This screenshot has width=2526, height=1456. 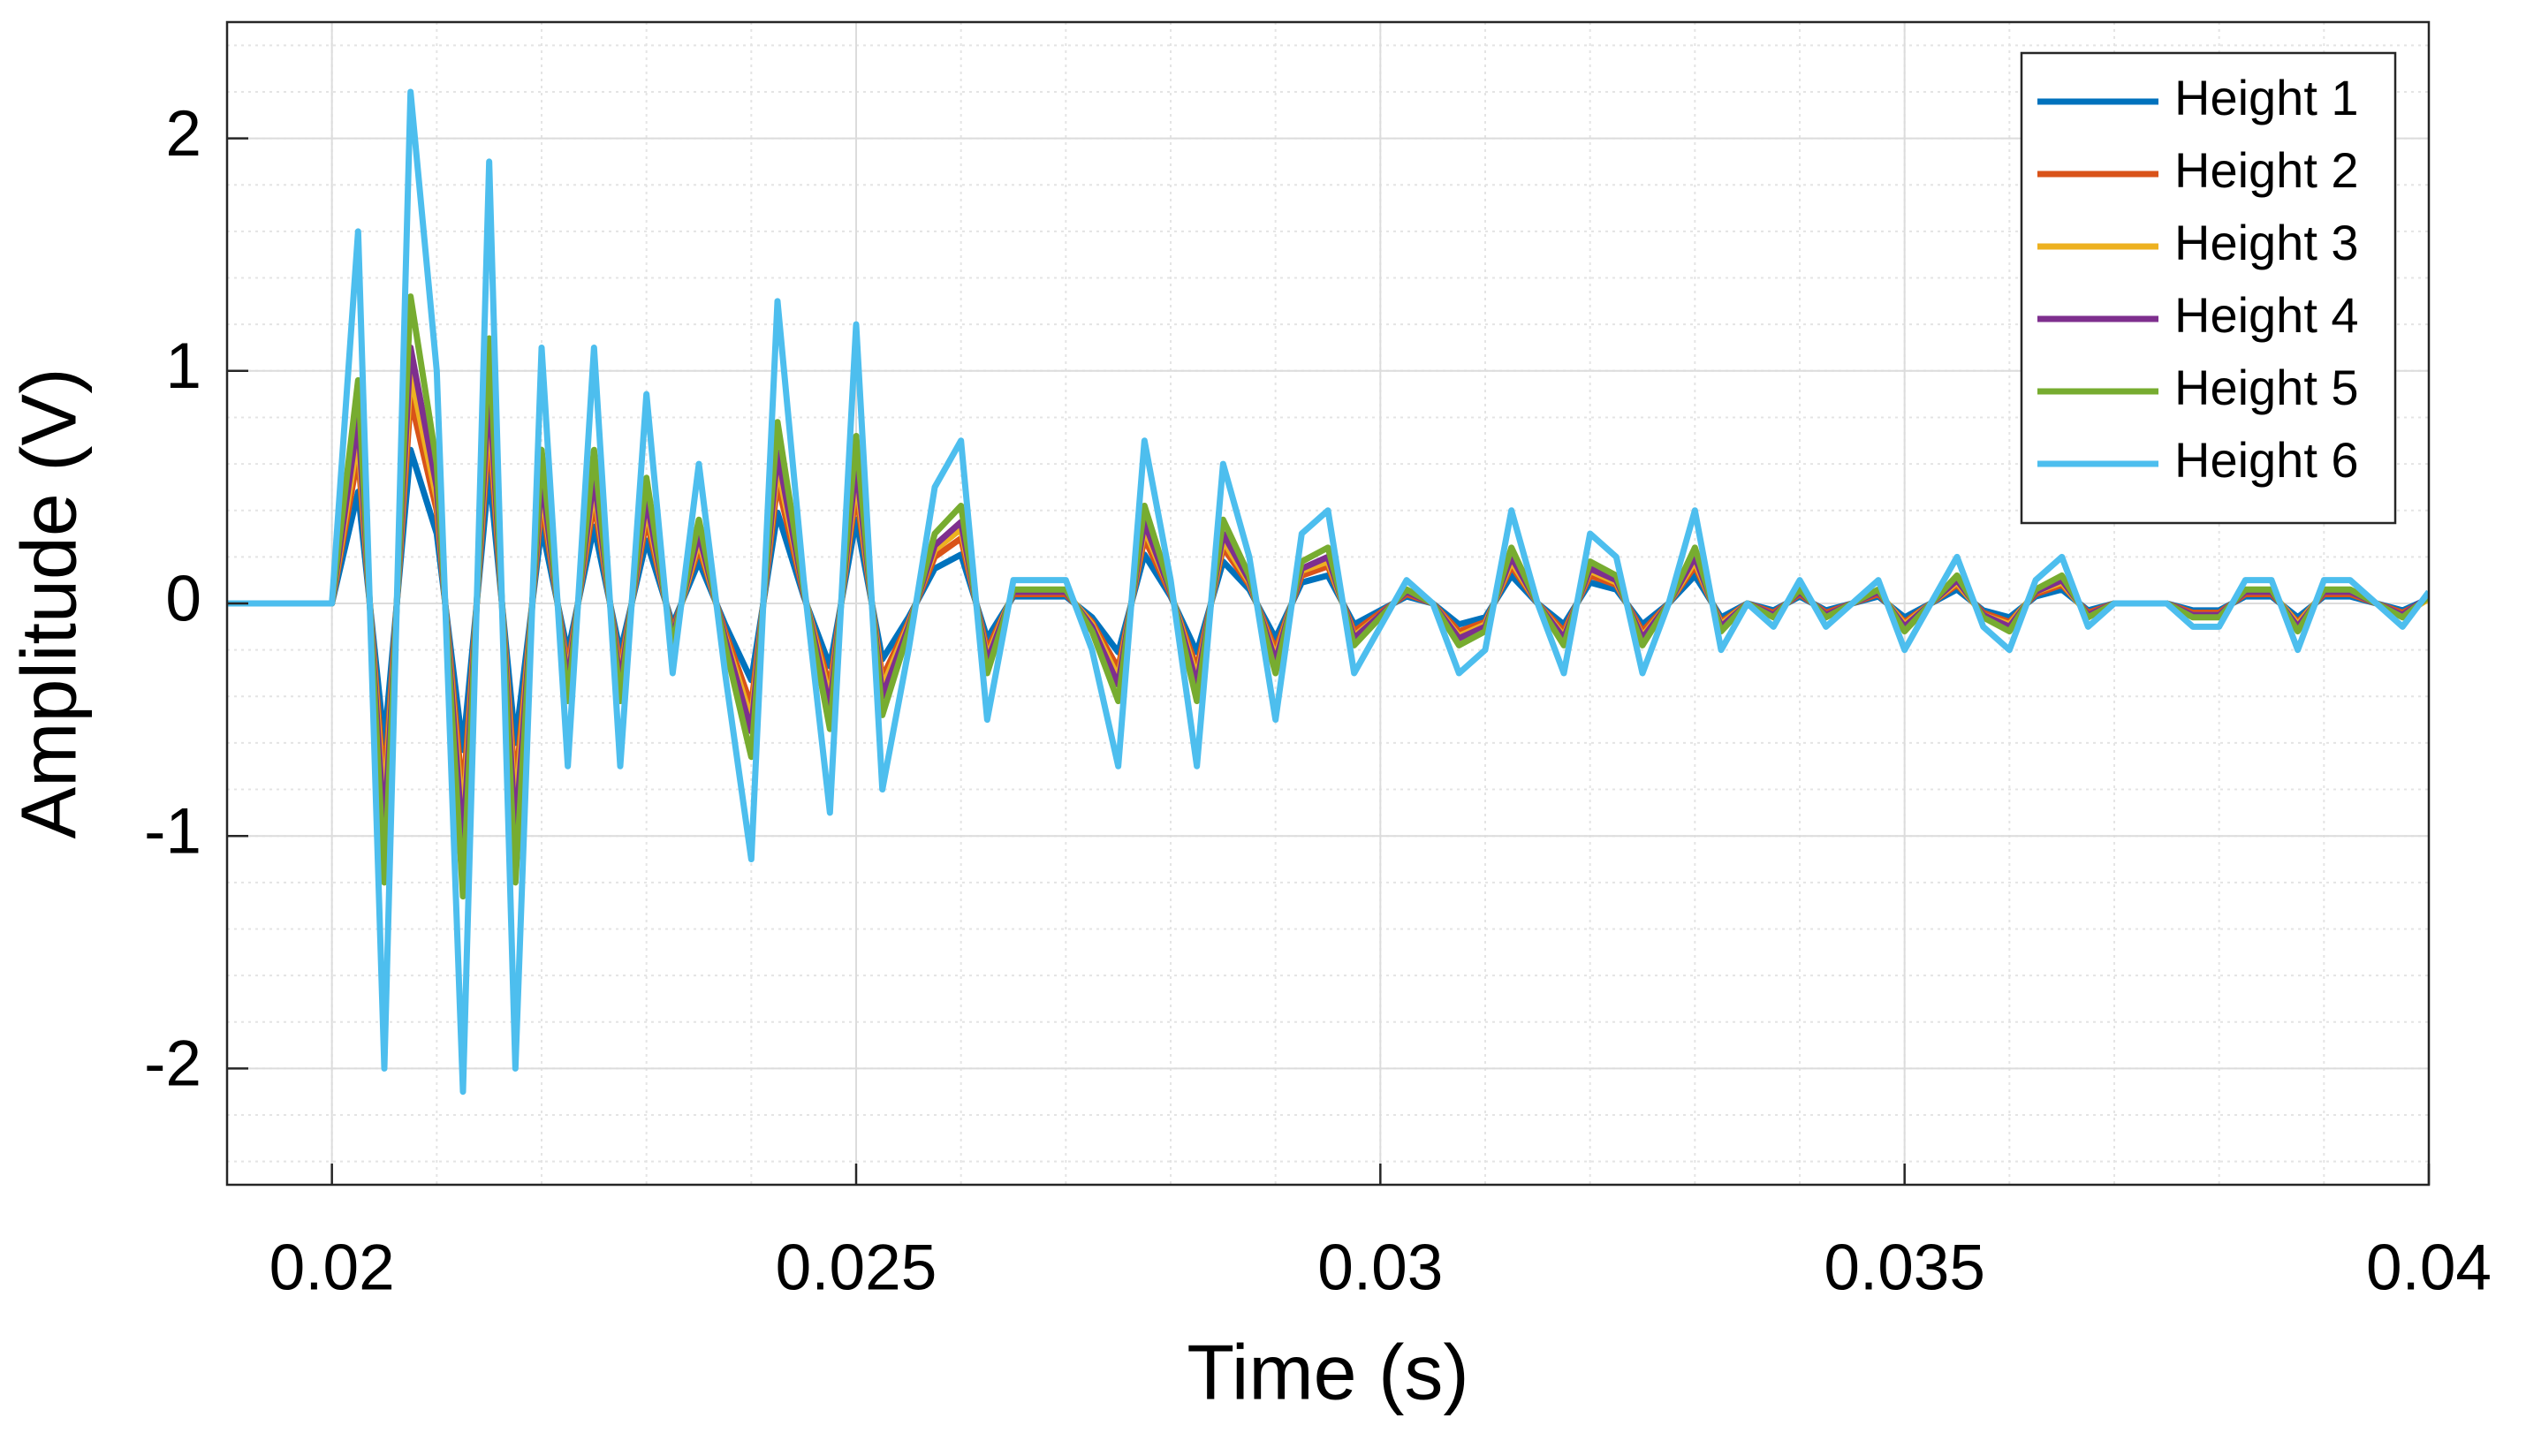 What do you see at coordinates (1327, 1371) in the screenshot?
I see `x-axis-label: Time (s)` at bounding box center [1327, 1371].